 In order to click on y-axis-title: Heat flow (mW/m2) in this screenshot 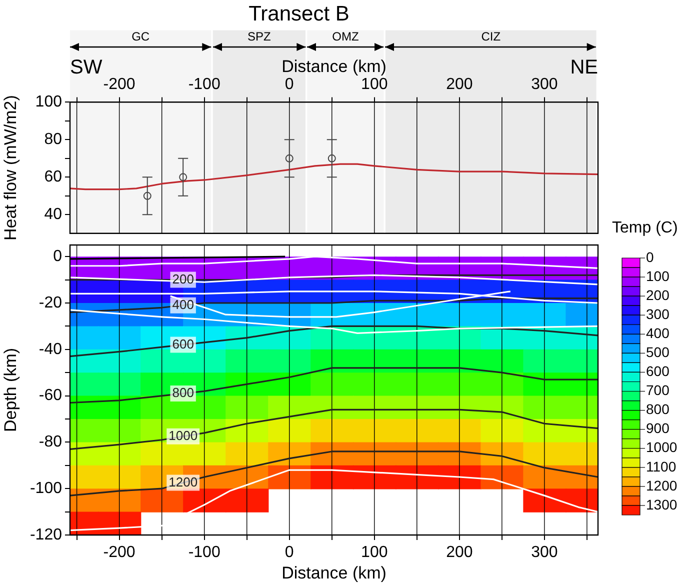, I will do `click(10, 168)`.